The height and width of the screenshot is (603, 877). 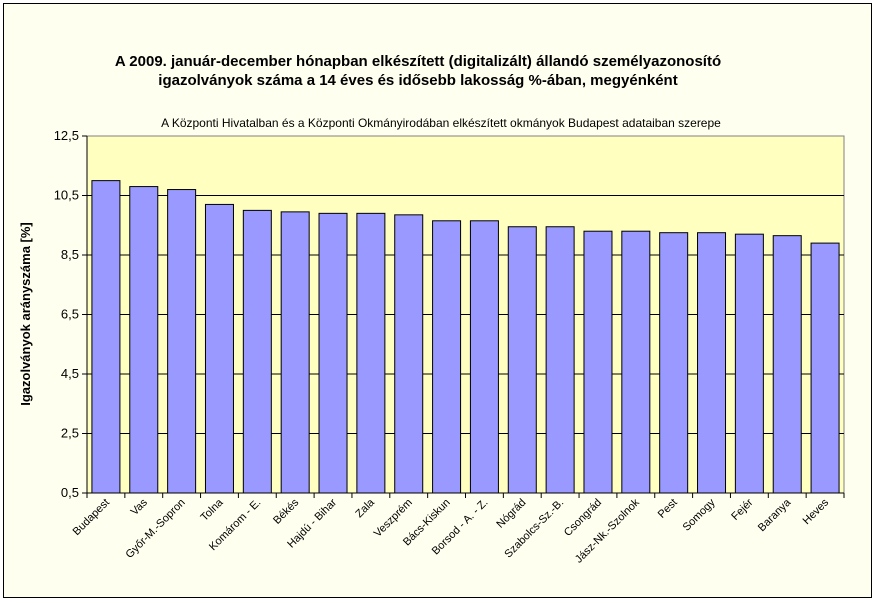 I want to click on x-tick-label: Somogy, so click(x=699, y=514).